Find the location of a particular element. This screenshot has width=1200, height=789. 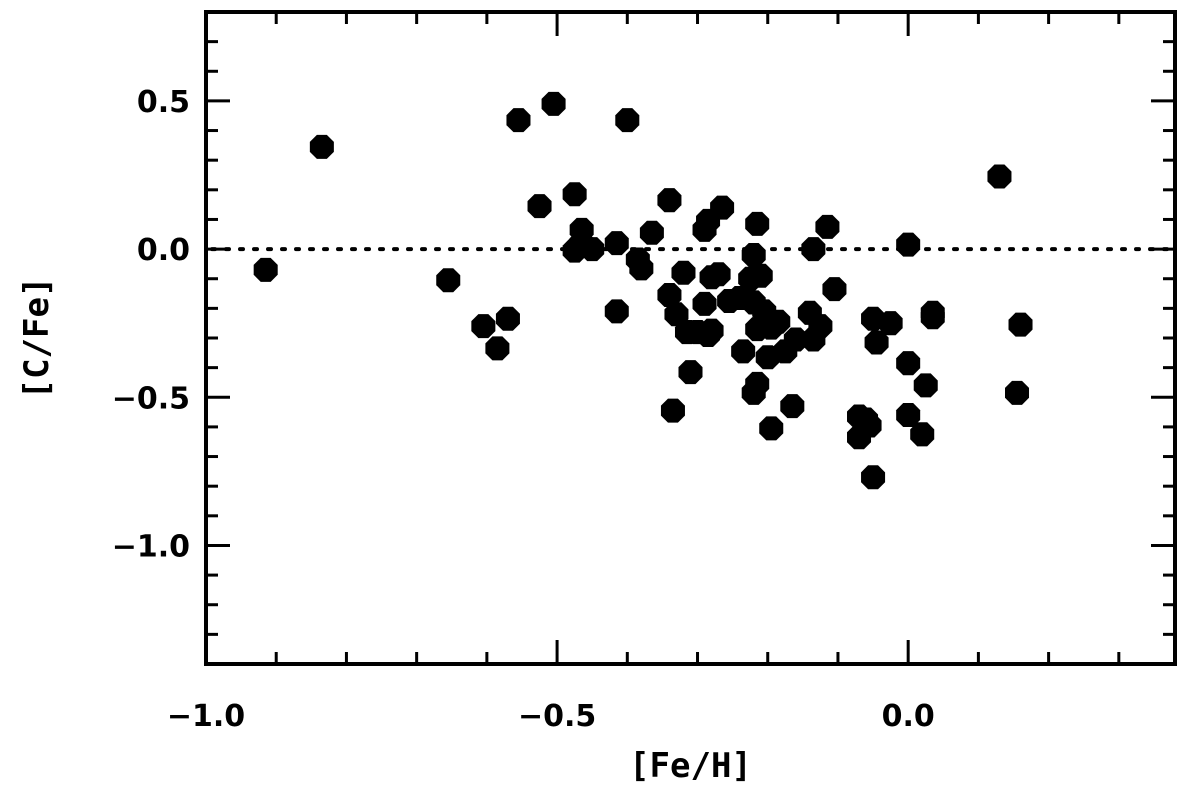

x-tick-label: −1.0 is located at coordinates (206, 716).